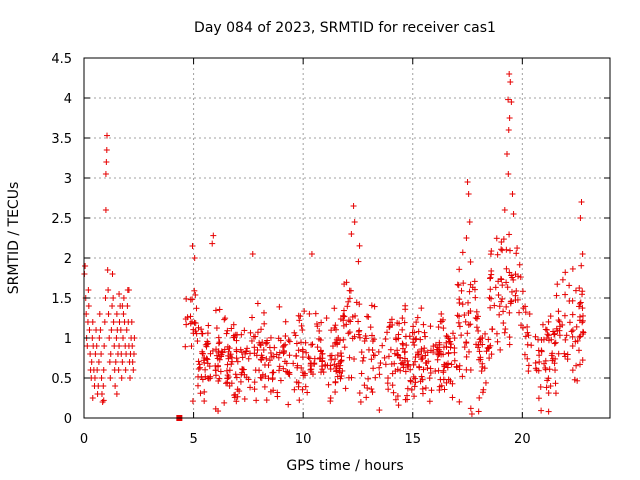  I want to click on y-tick-label: 4.5, so click(61, 59).